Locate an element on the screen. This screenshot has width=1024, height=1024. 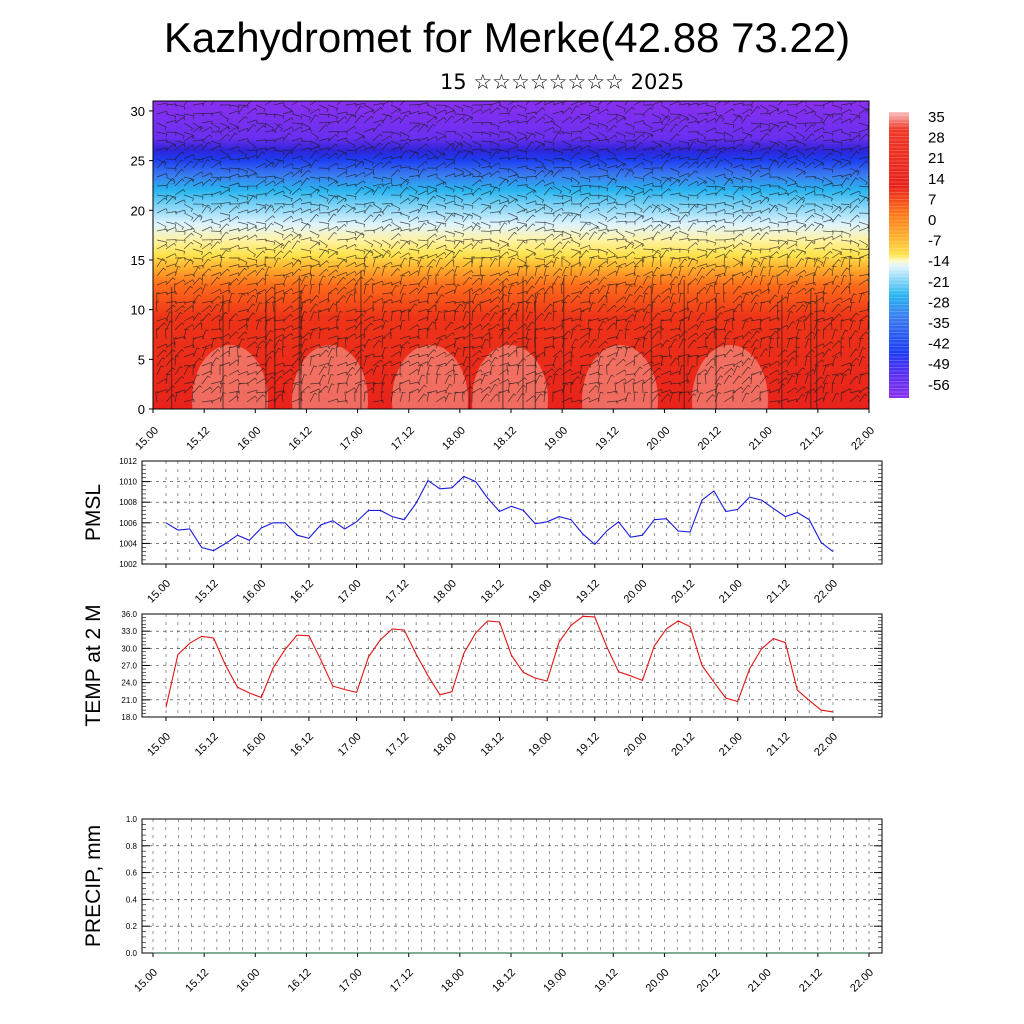
pmsl-x-tick-label: 17.12 is located at coordinates (397, 592).